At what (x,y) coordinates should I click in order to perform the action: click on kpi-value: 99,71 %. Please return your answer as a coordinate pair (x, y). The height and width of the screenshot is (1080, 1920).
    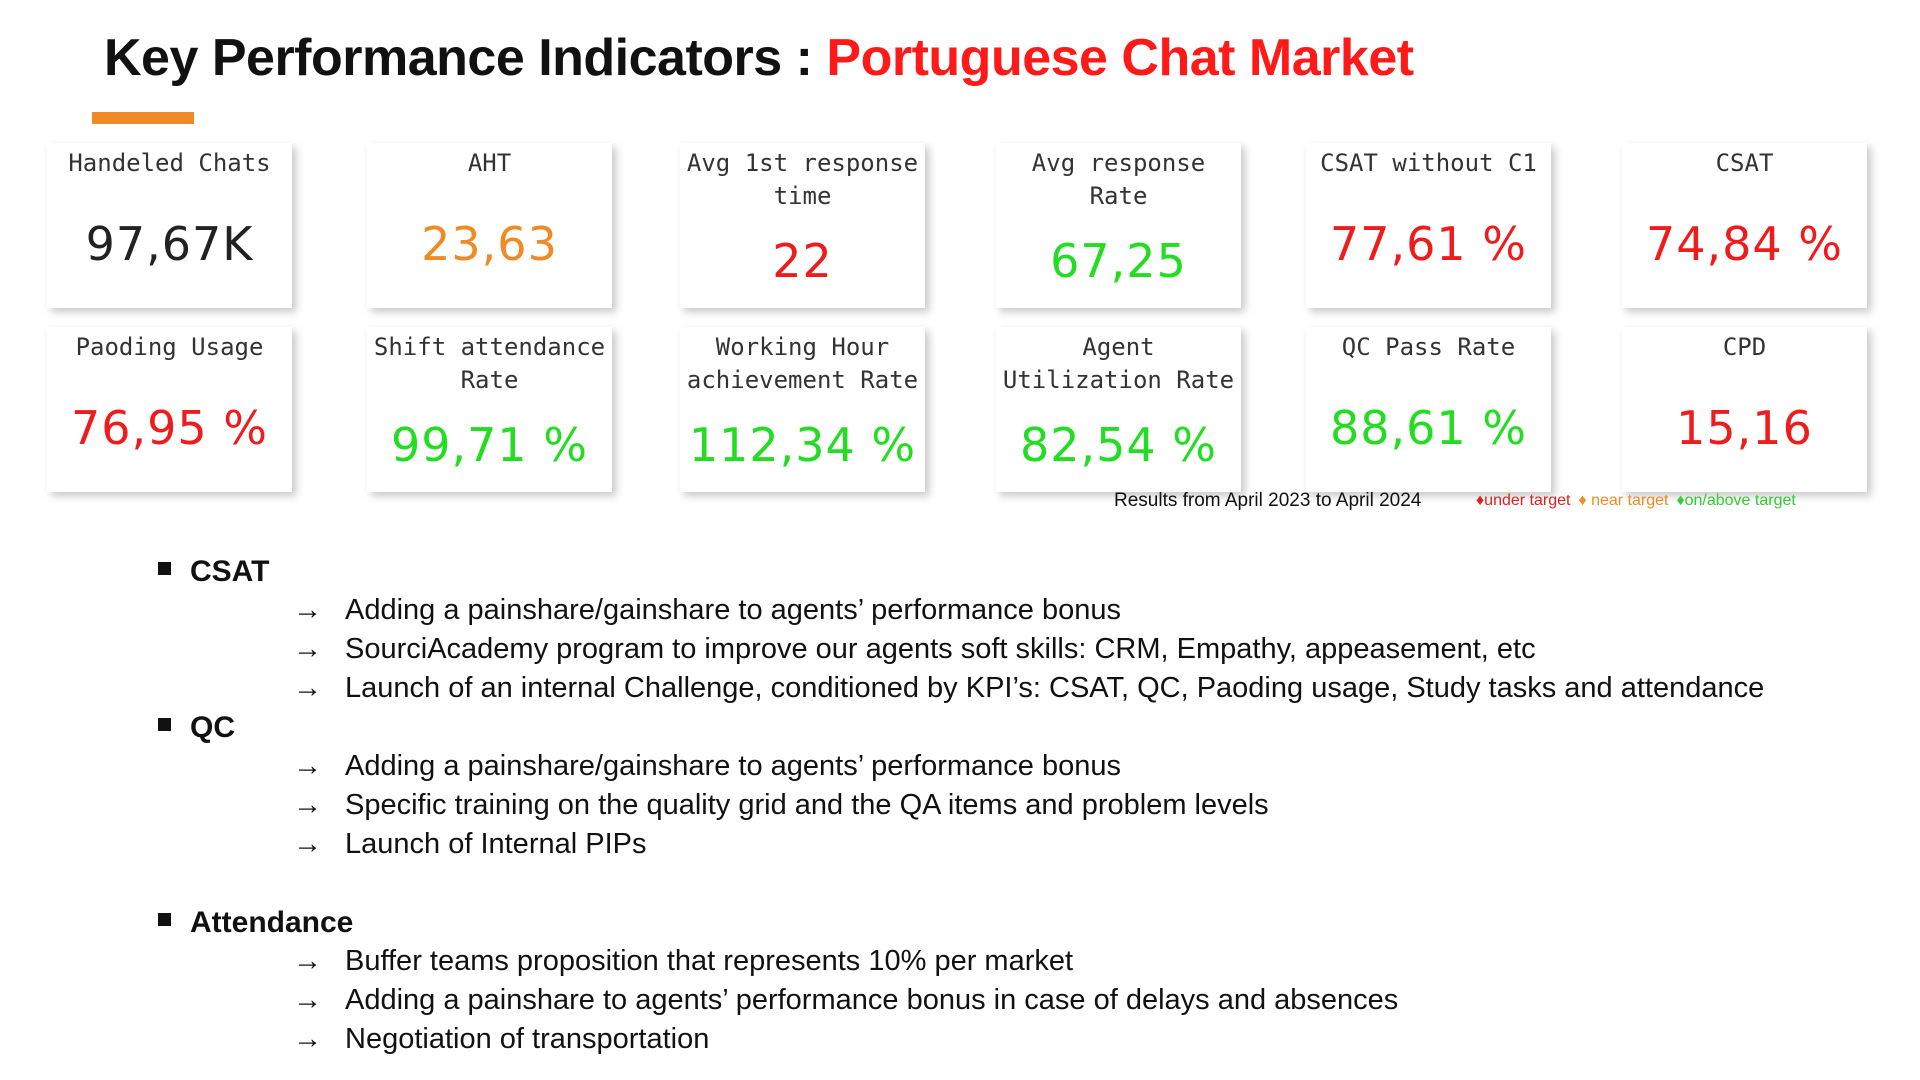
    Looking at the image, I should click on (489, 444).